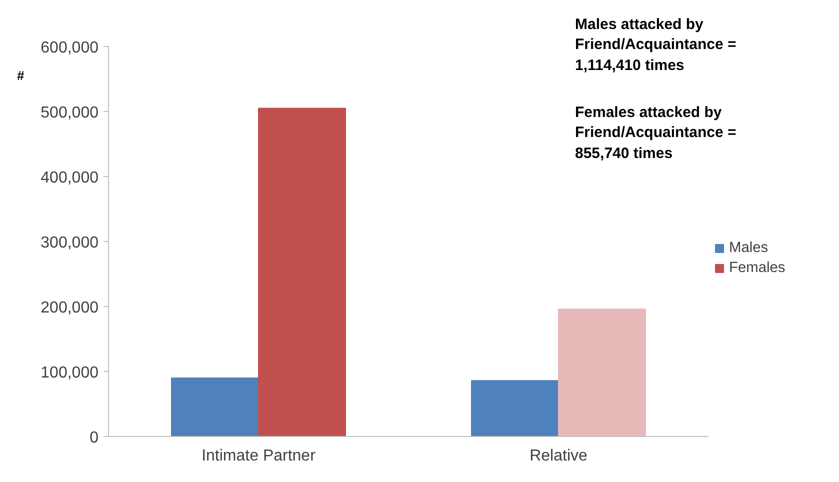  Describe the element at coordinates (748, 248) in the screenshot. I see `legend-label: Males` at that location.